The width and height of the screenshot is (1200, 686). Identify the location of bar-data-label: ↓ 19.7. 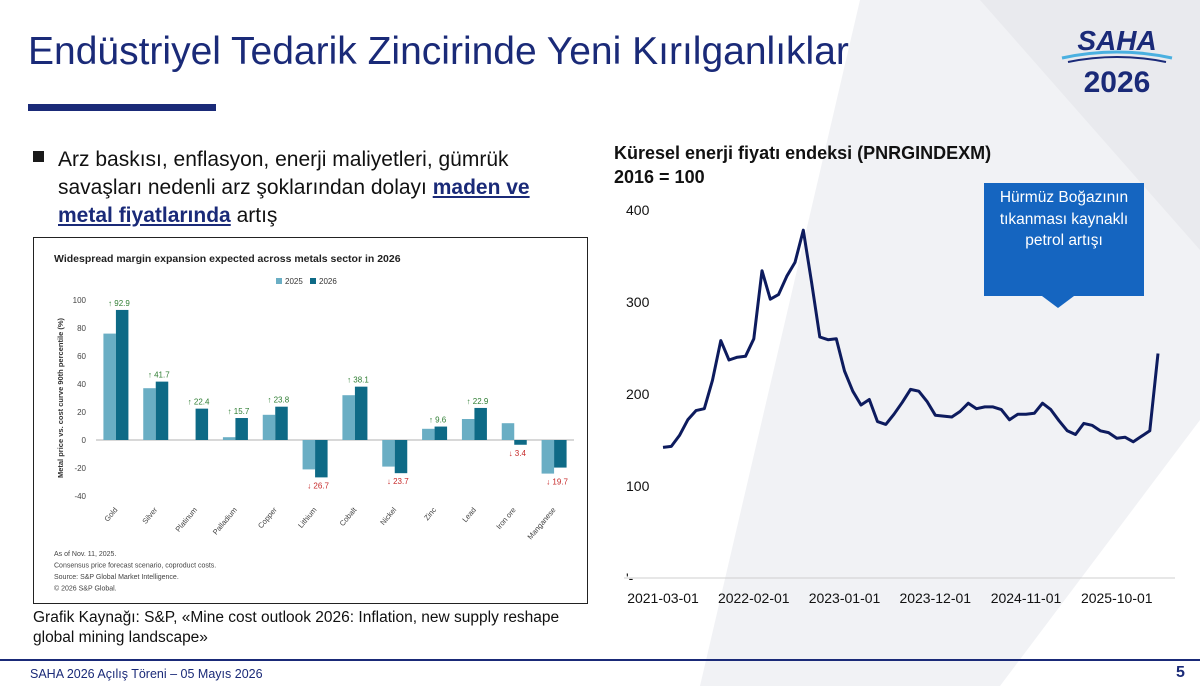
(557, 482).